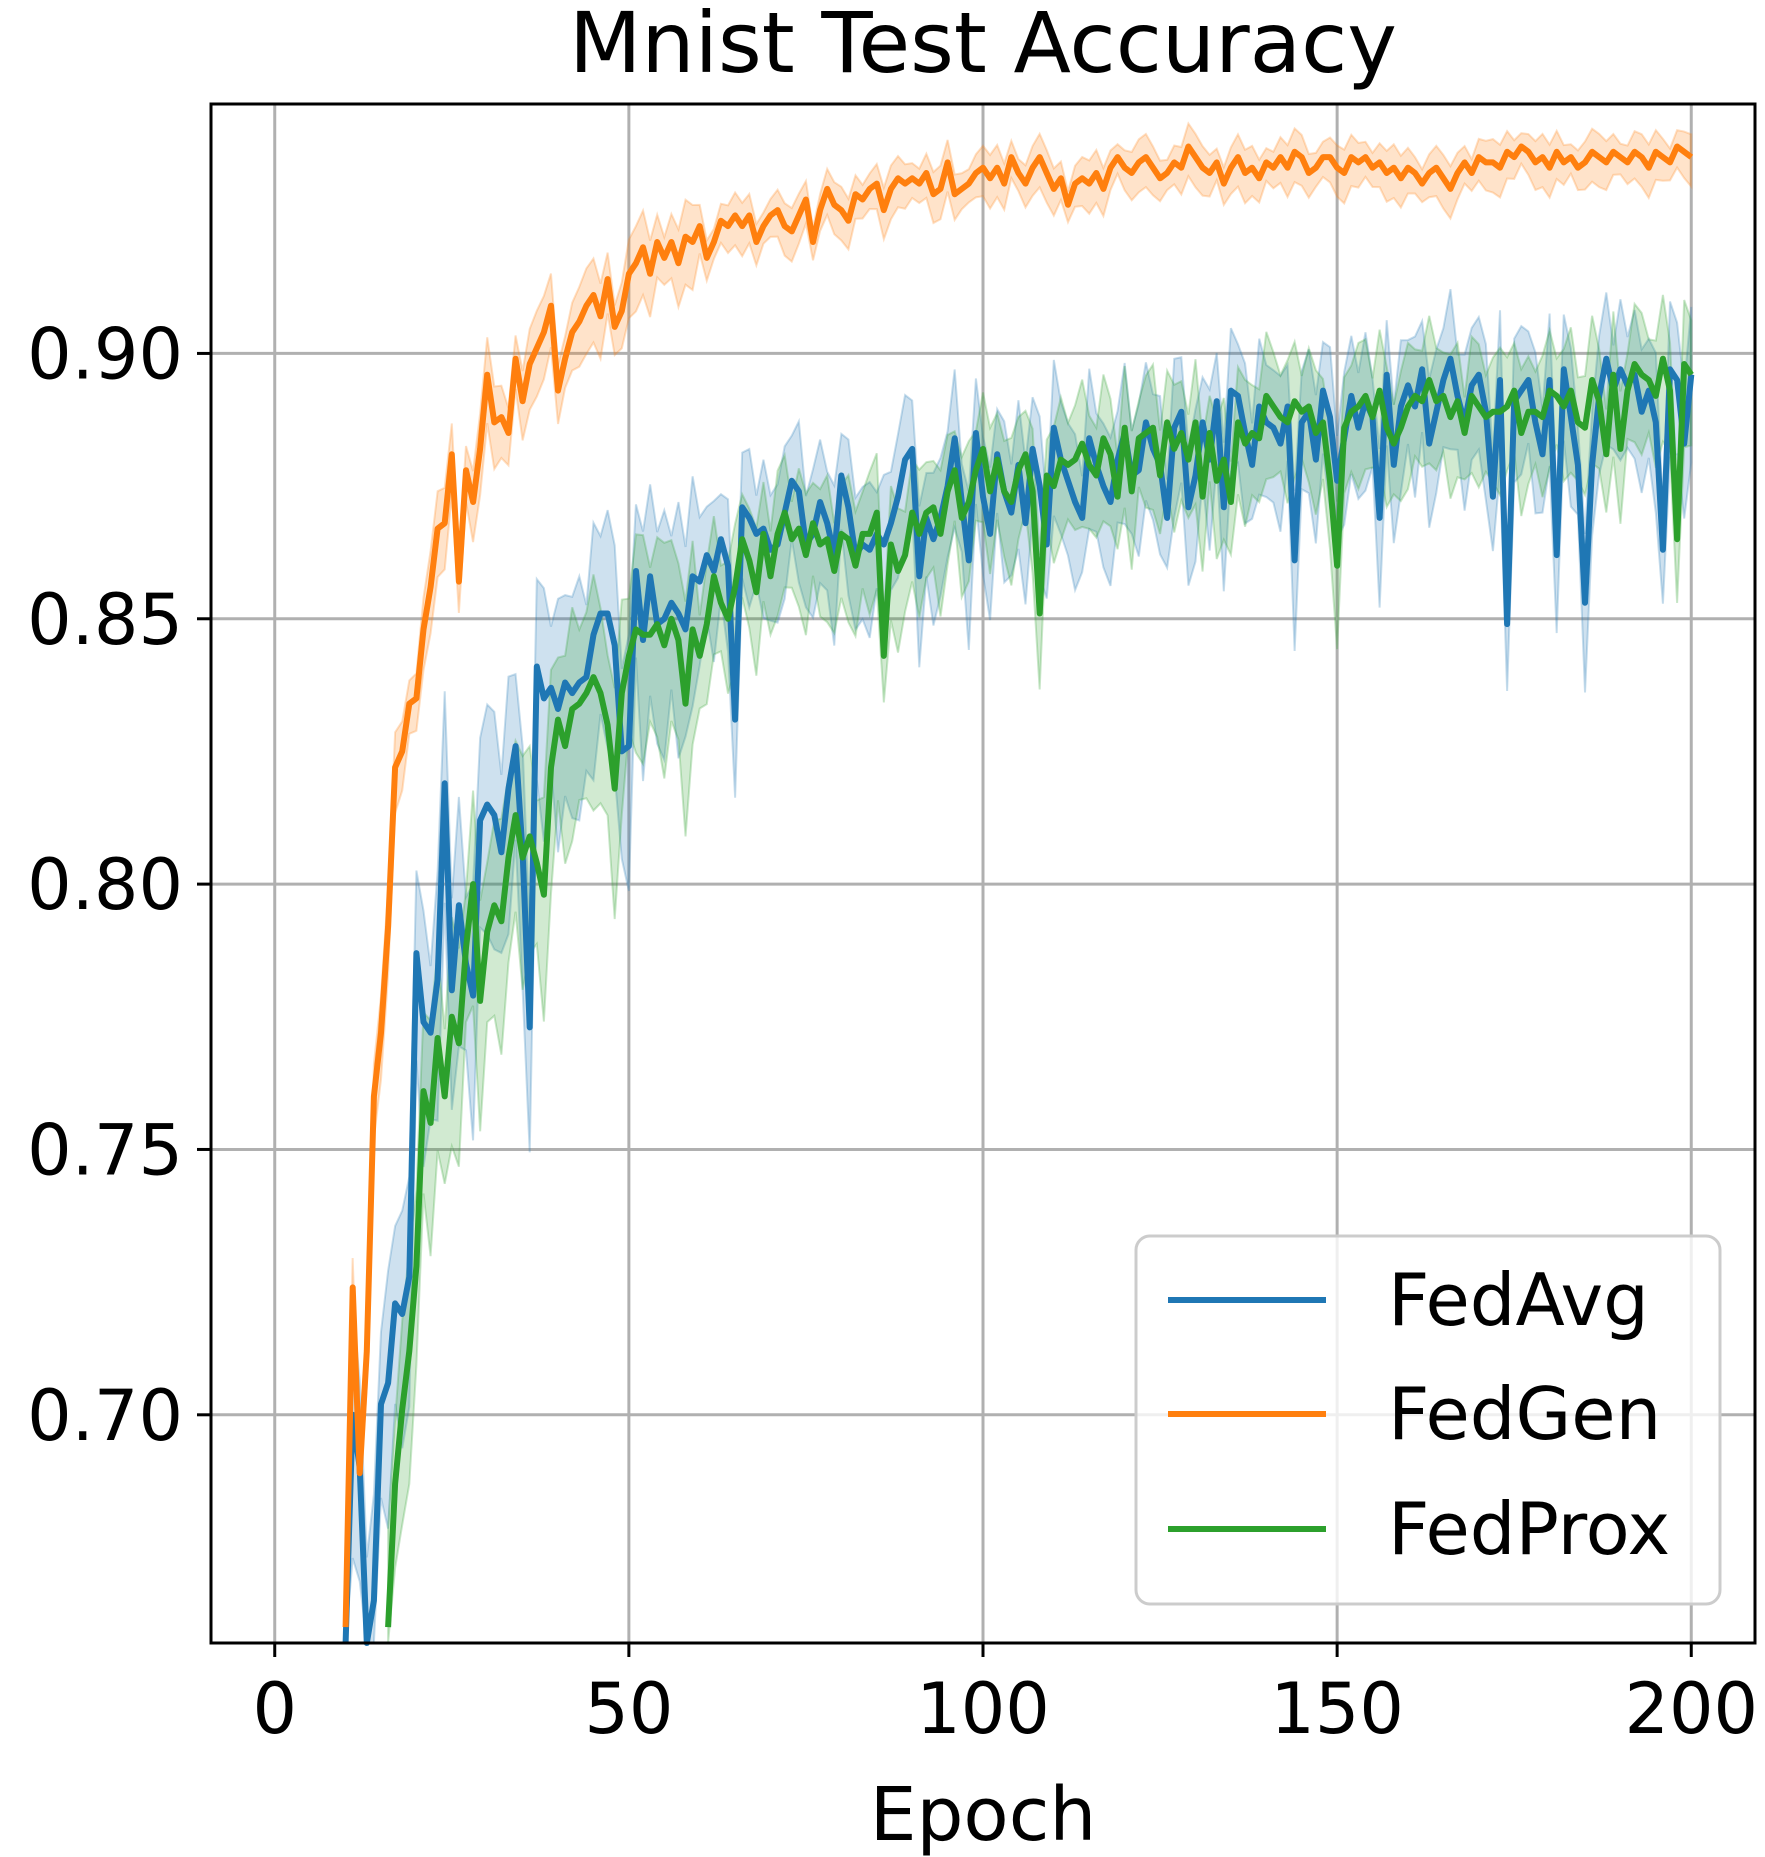 This screenshot has height=1857, width=1765. What do you see at coordinates (628, 1709) in the screenshot?
I see `x-tick-label: 50` at bounding box center [628, 1709].